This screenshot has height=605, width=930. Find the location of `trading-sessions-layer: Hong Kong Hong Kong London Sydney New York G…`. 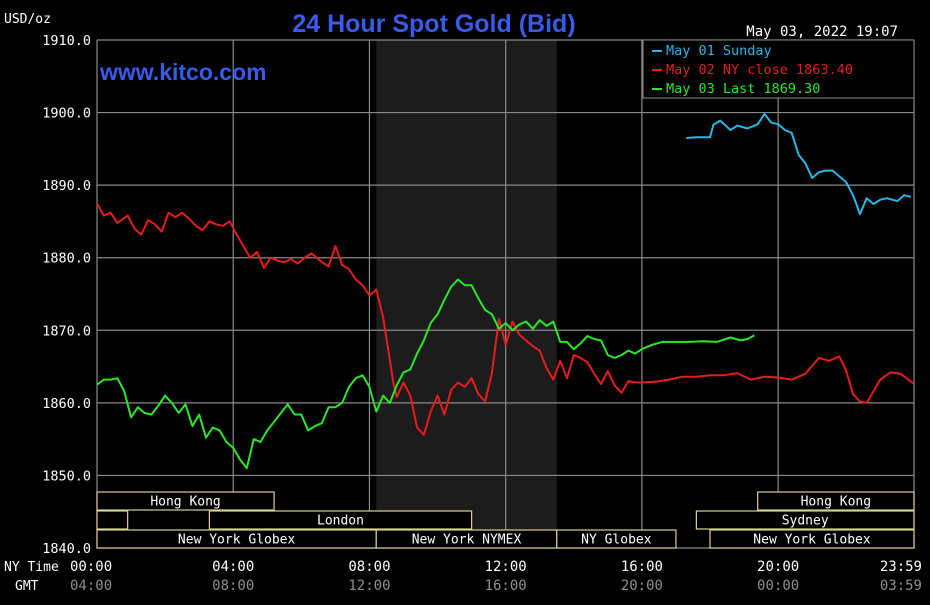

trading-sessions-layer: Hong Kong Hong Kong London Sydney New York G… is located at coordinates (505, 520).